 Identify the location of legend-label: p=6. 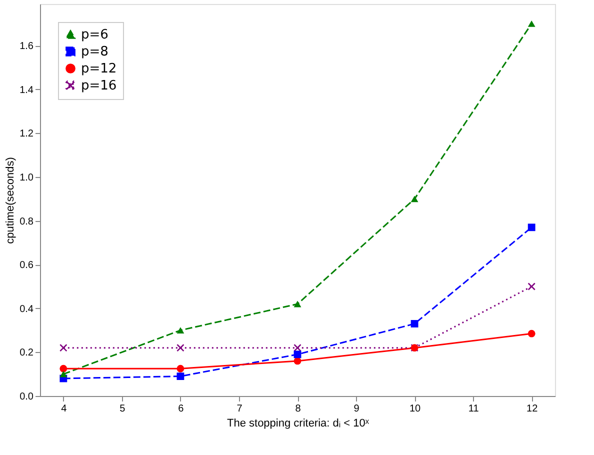
(94, 35).